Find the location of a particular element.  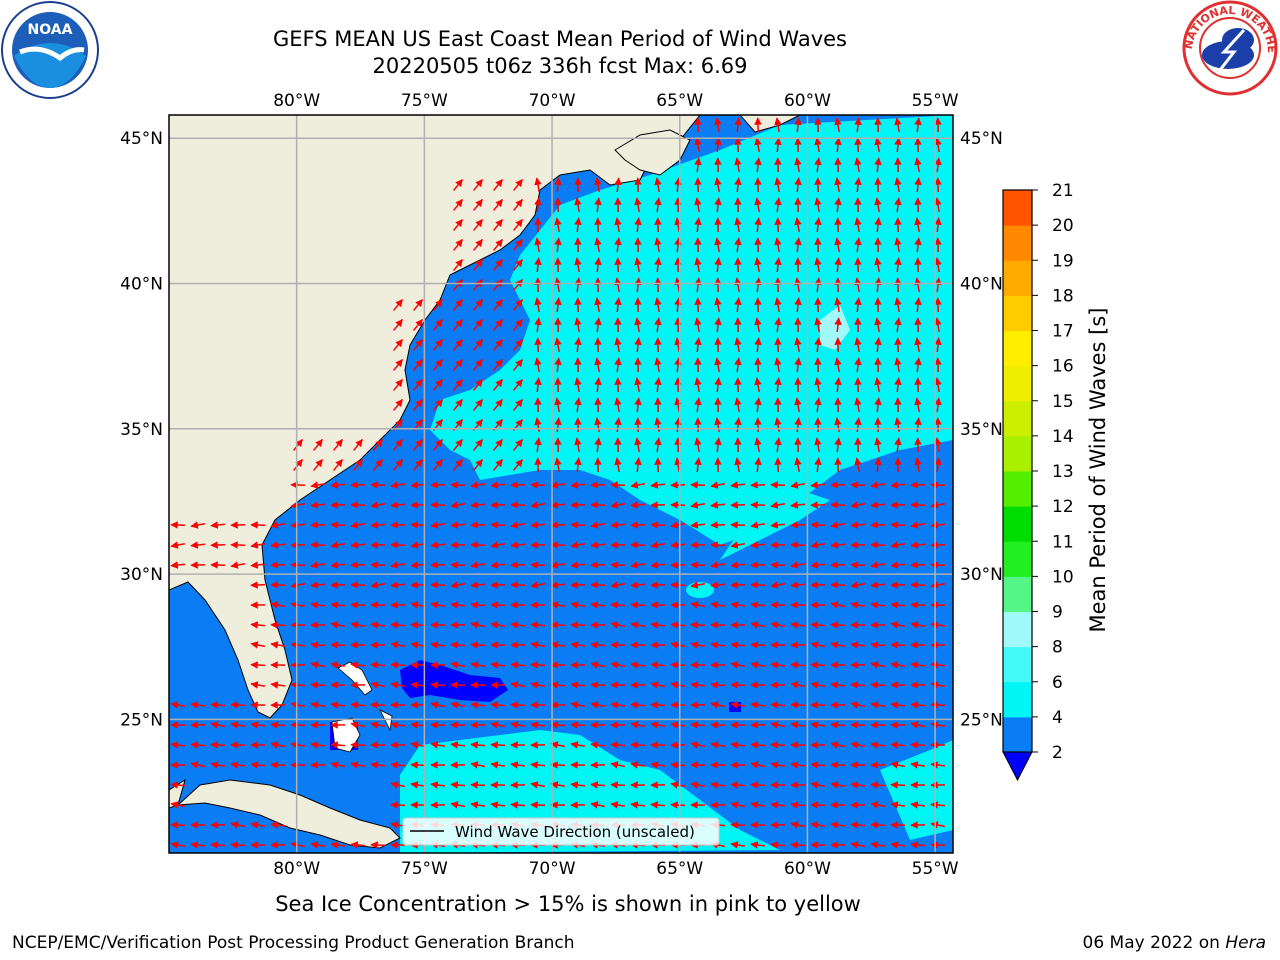

lat-label-right: 30°N is located at coordinates (981, 575).